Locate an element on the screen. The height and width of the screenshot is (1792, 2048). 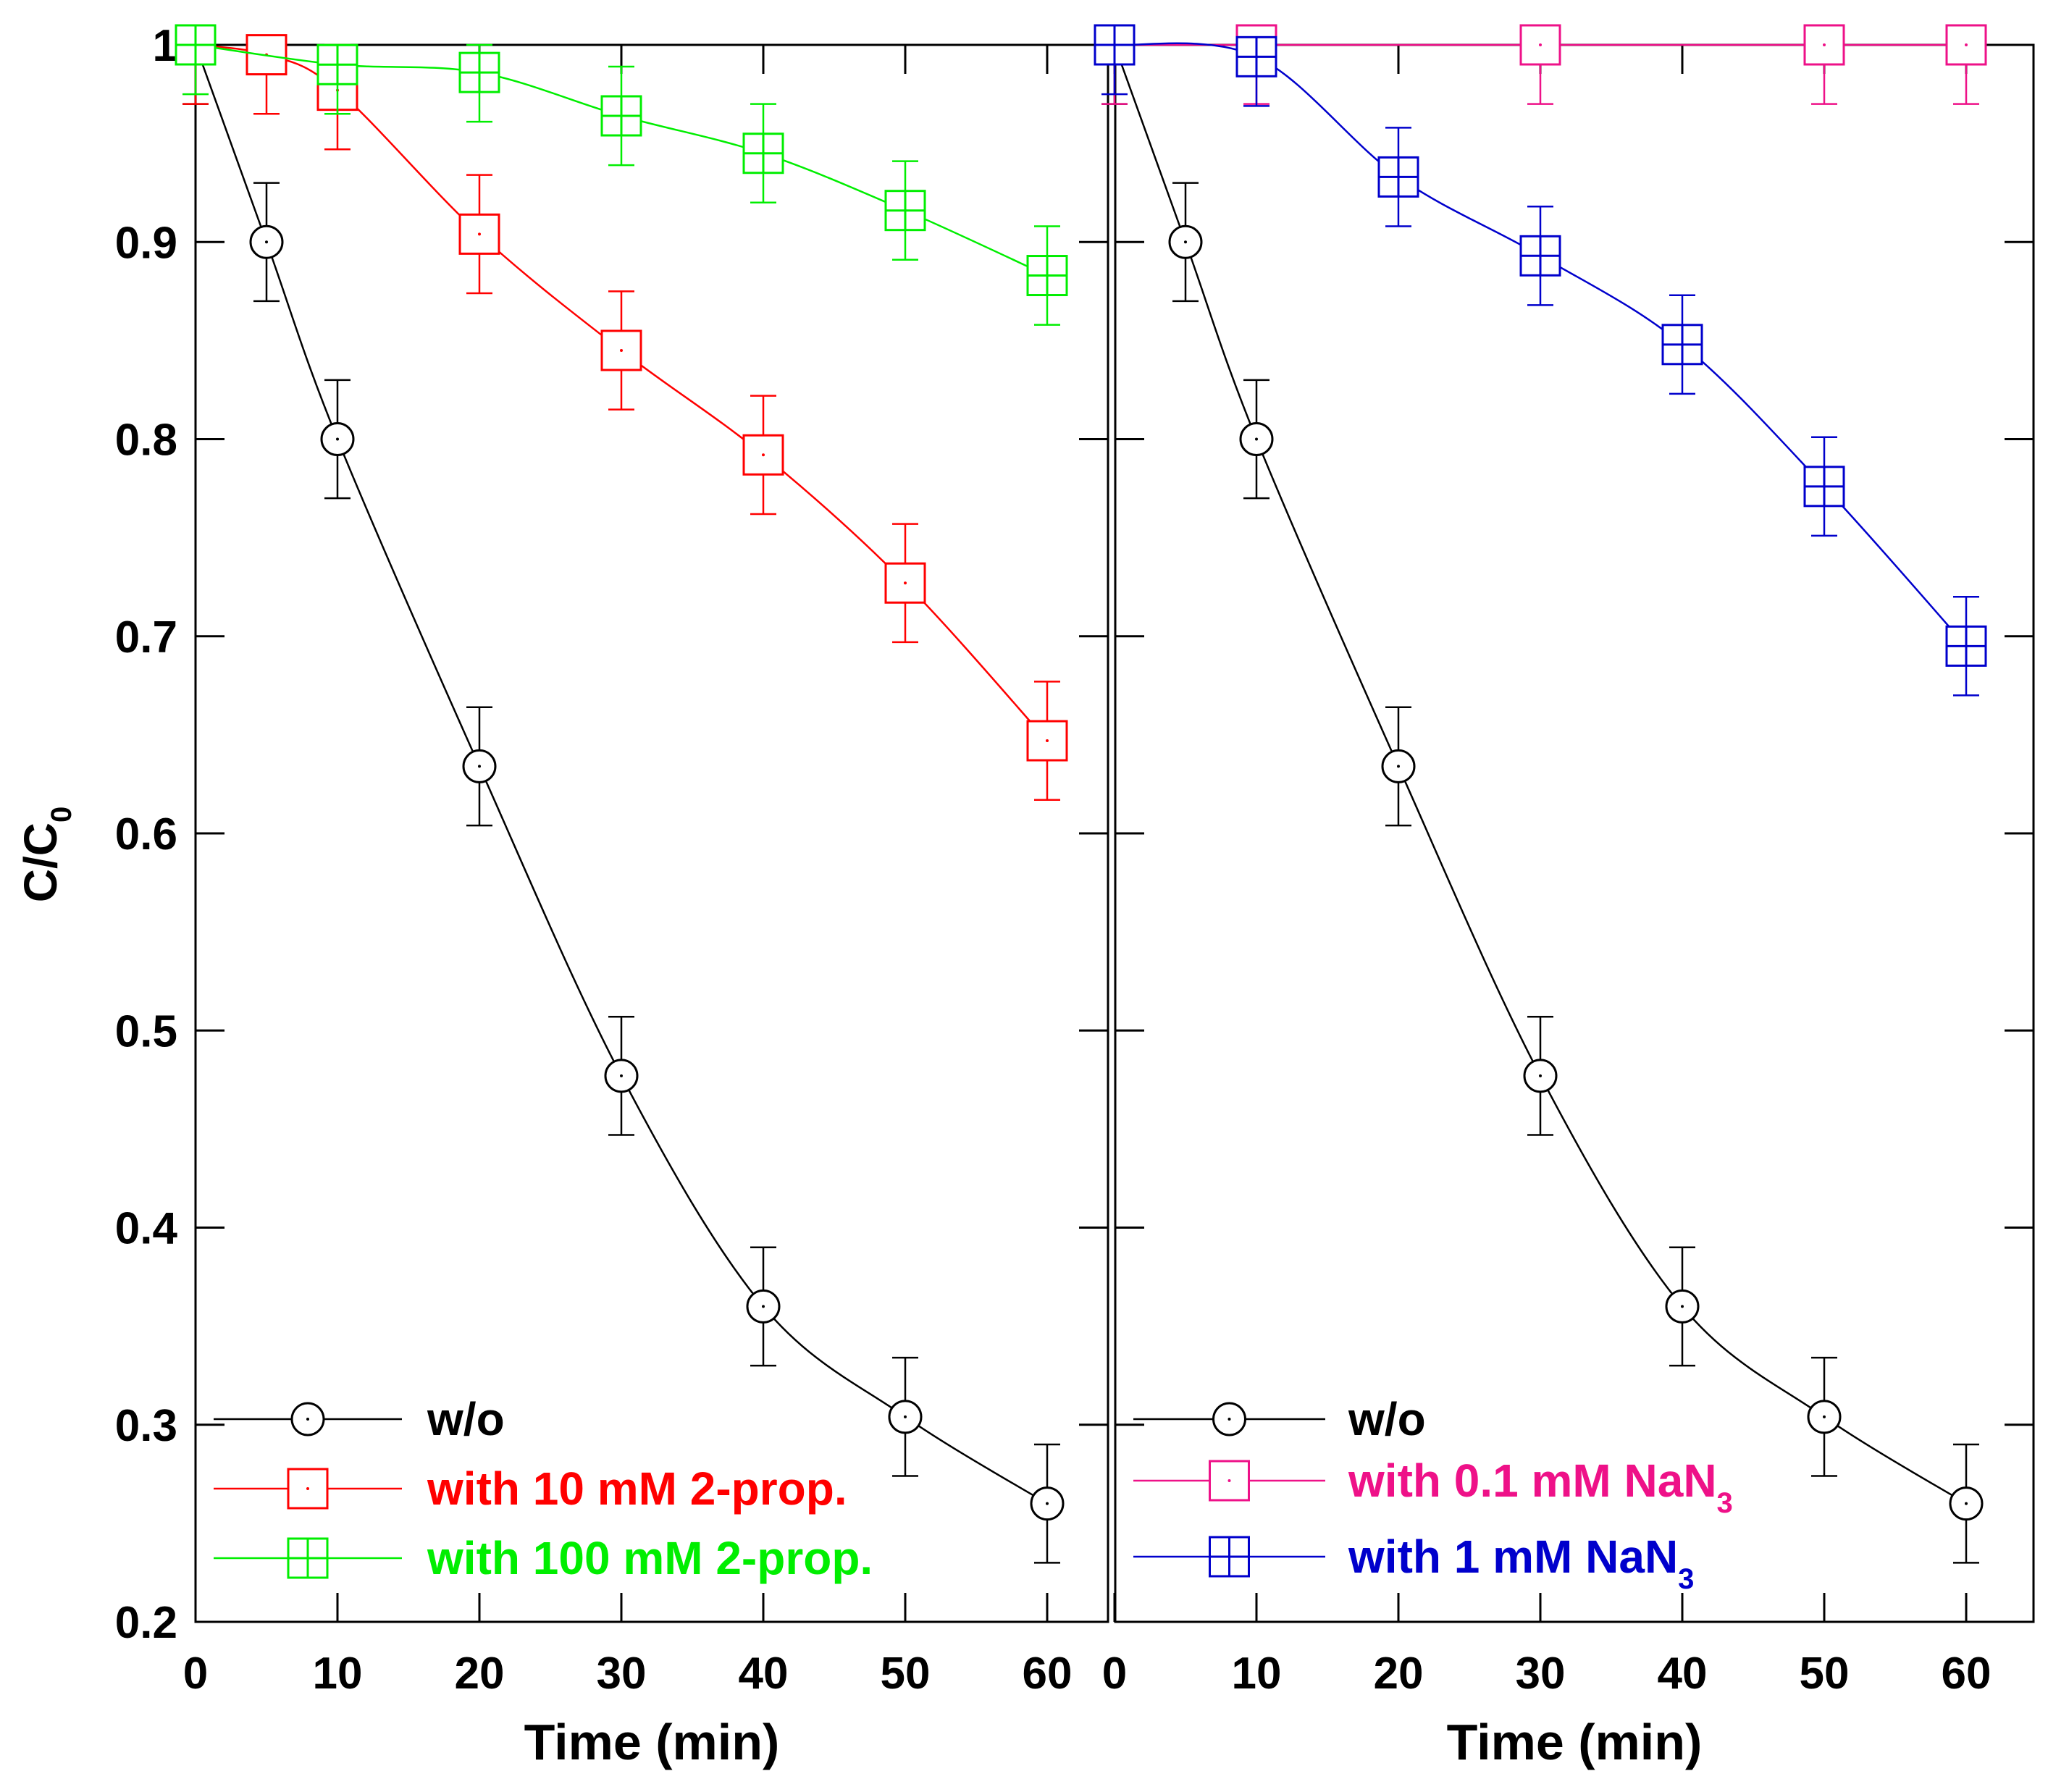
legend-label: with 0.1 mM NaN3 is located at coordinates (1540, 1487).